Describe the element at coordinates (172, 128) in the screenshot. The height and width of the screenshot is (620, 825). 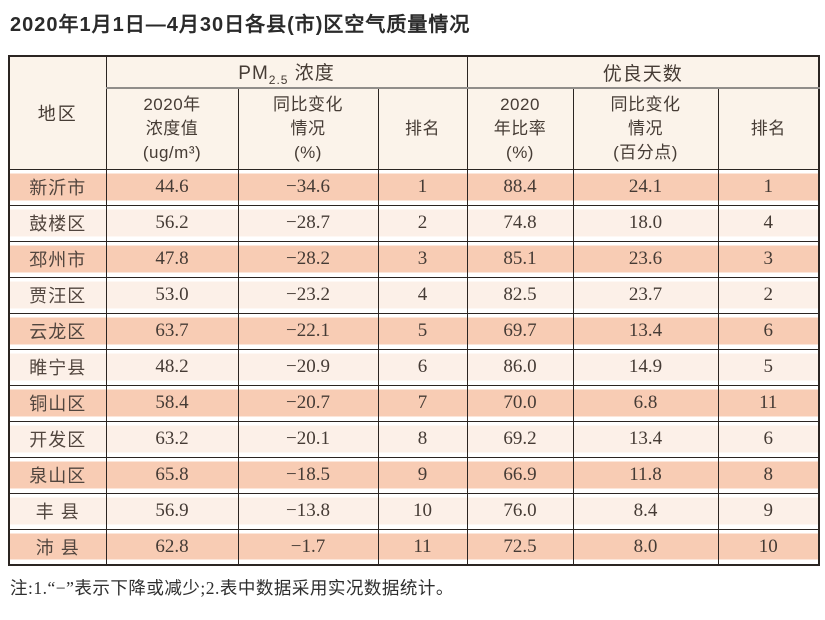
I see `column-header-pm25-value: 2020年 浓度值 (ug/m³)` at that location.